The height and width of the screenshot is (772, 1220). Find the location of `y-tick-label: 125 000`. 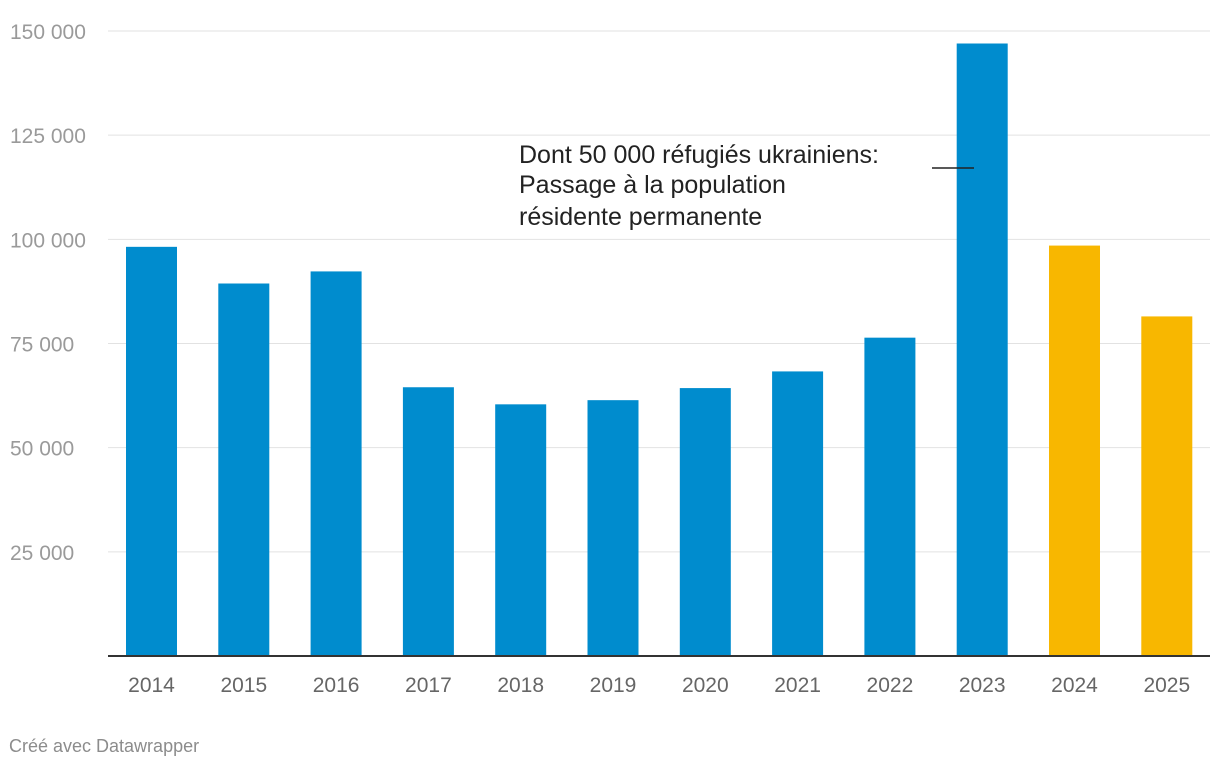

y-tick-label: 125 000 is located at coordinates (48, 136).